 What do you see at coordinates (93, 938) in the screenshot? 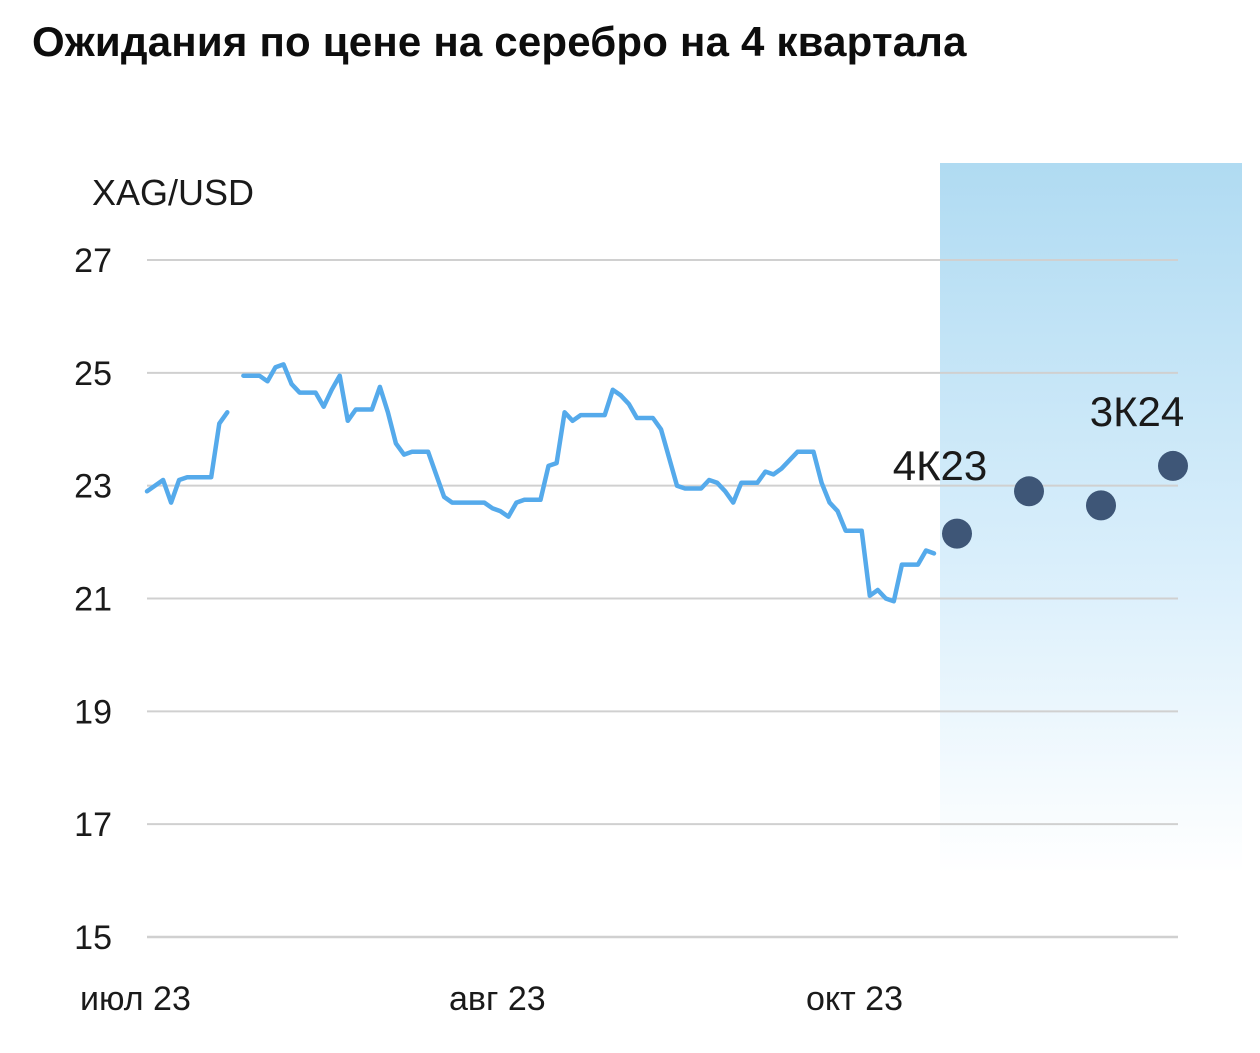
I see `y-tick-label: 15` at bounding box center [93, 938].